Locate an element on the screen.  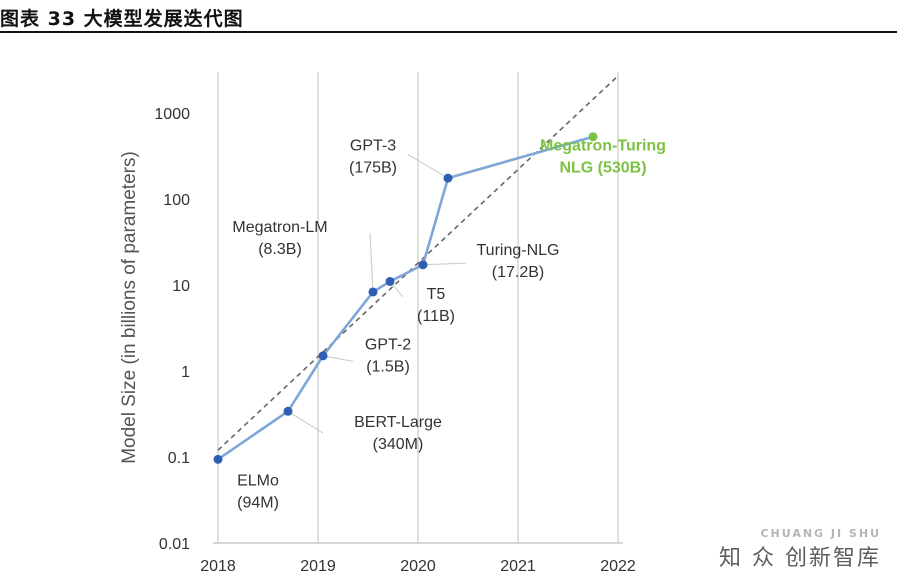
point-elmo is located at coordinates (218, 459).